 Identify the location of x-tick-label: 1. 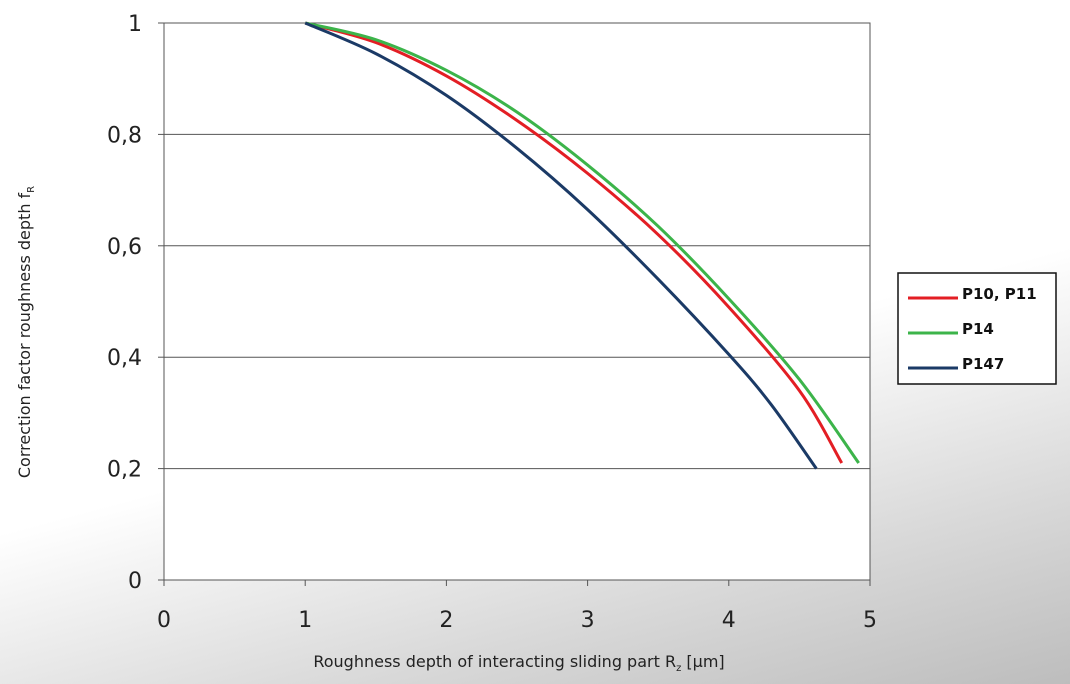
(305, 620).